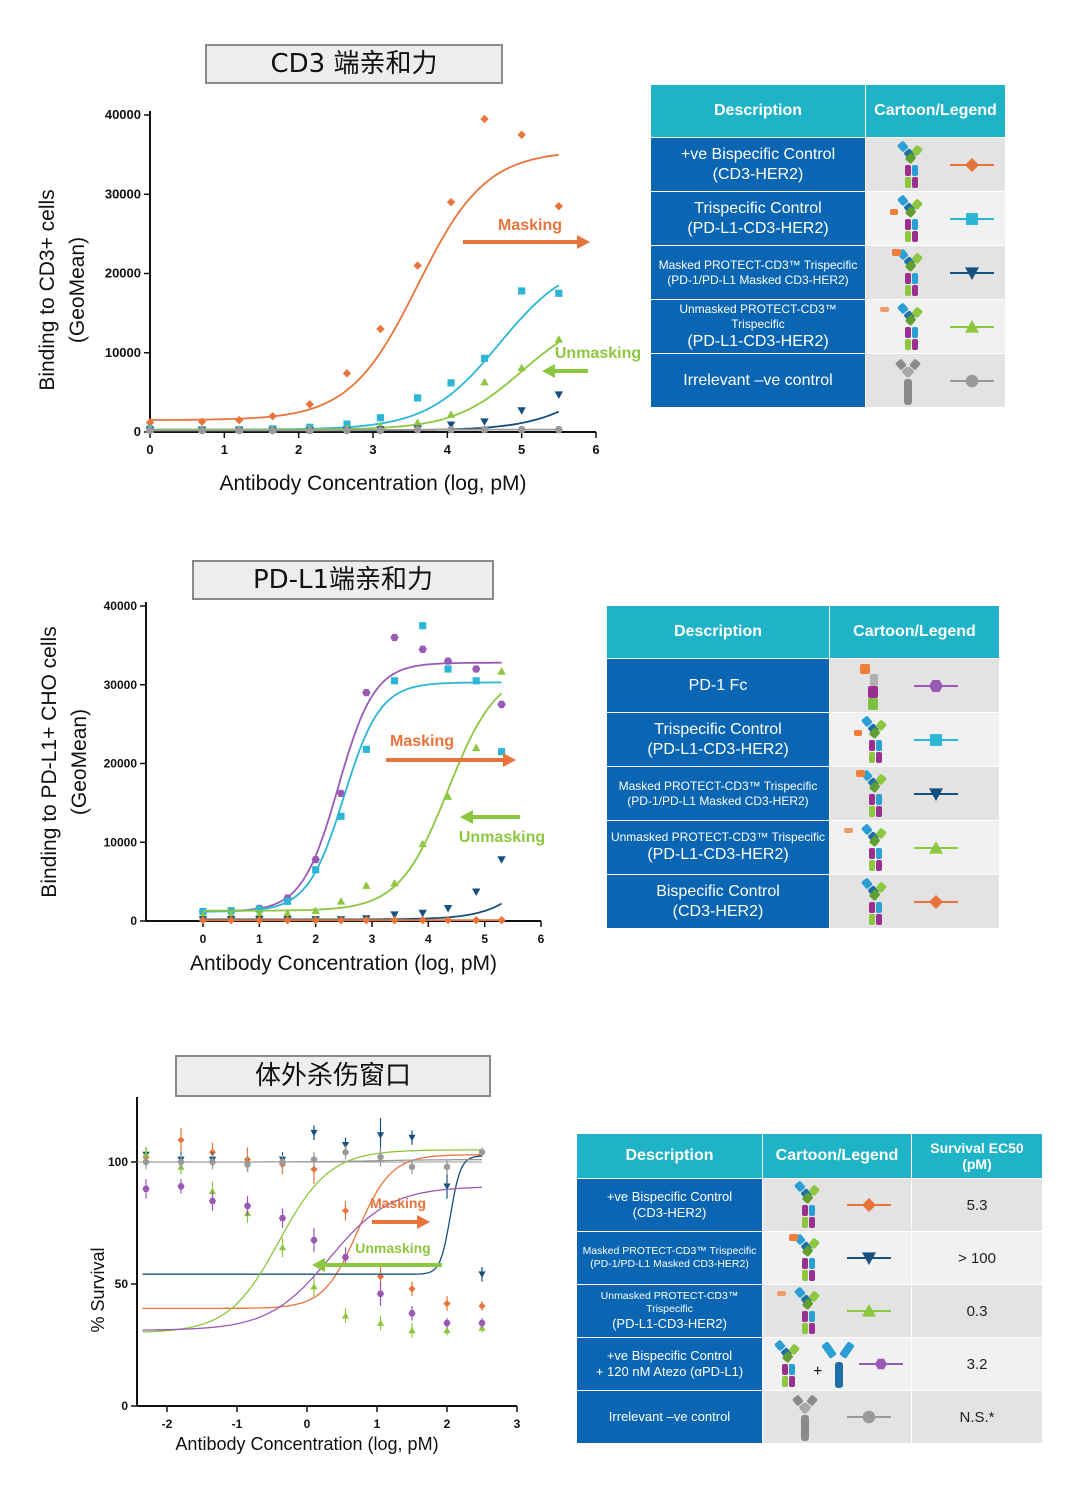 The width and height of the screenshot is (1080, 1502). Describe the element at coordinates (595, 449) in the screenshot. I see `x-tick-label: 6` at that location.